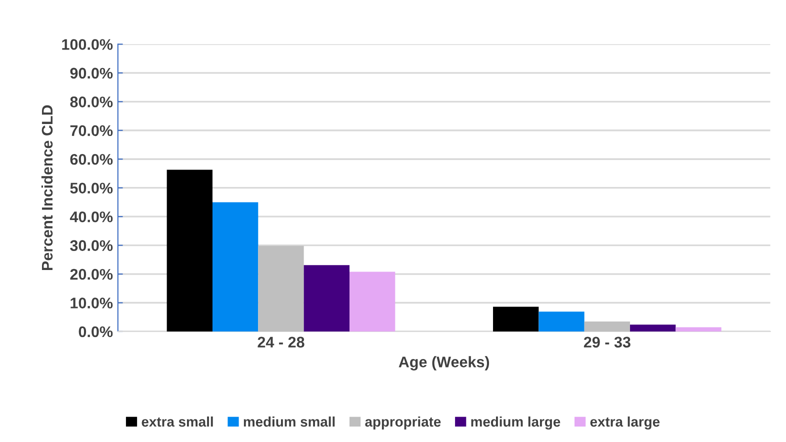  Describe the element at coordinates (91, 188) in the screenshot. I see `y-tick-label: 50.0%` at that location.